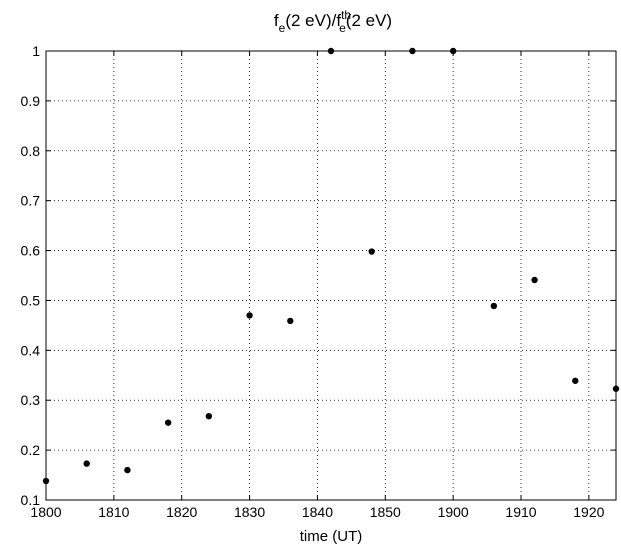  What do you see at coordinates (369, 20) in the screenshot?
I see `title-arg2: (2 eV)` at bounding box center [369, 20].